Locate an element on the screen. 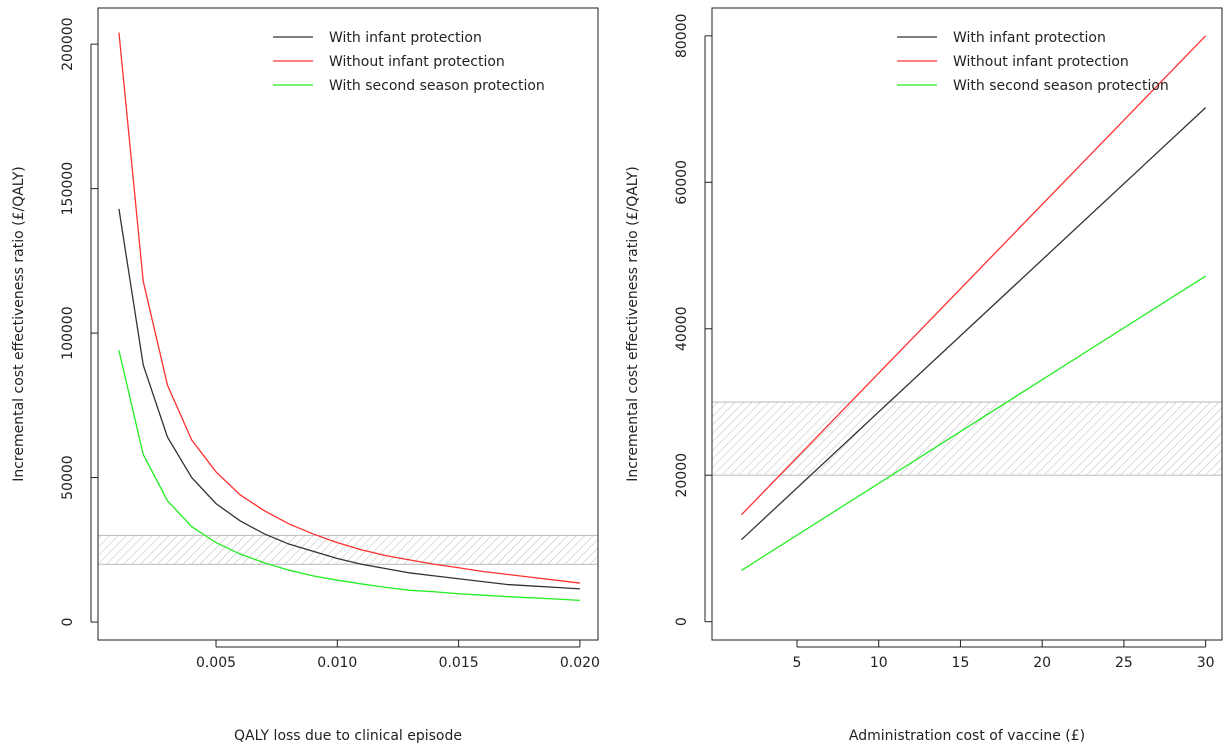 Image resolution: width=1229 pixels, height=755 pixels. y-tick-label: 150000 is located at coordinates (68, 188).